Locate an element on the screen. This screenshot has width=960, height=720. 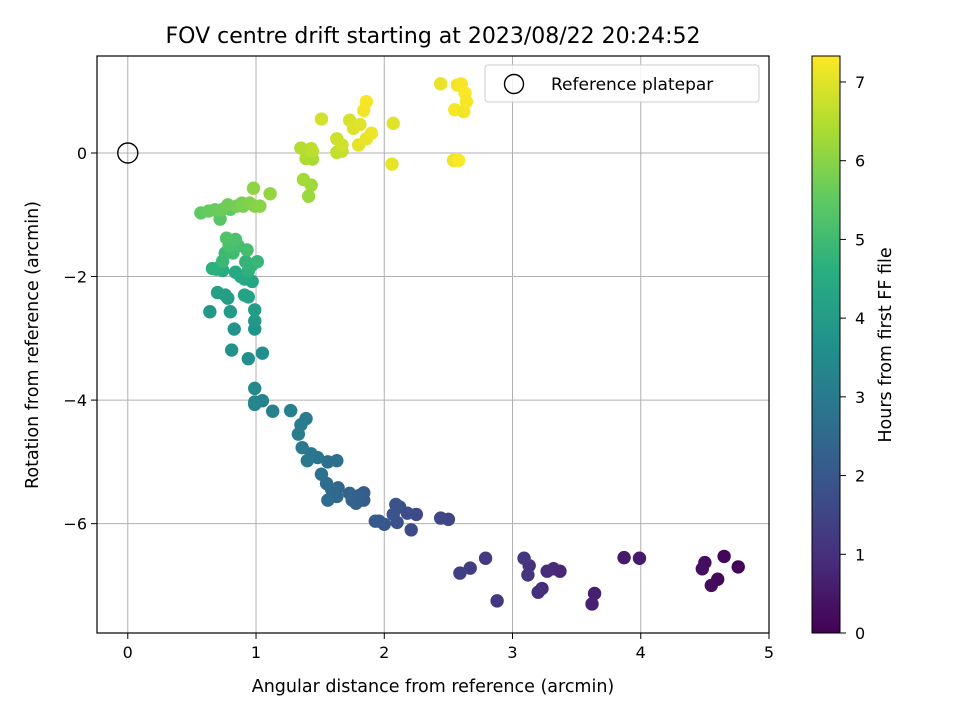
colorbar-tick-label: 0 is located at coordinates (860, 633).